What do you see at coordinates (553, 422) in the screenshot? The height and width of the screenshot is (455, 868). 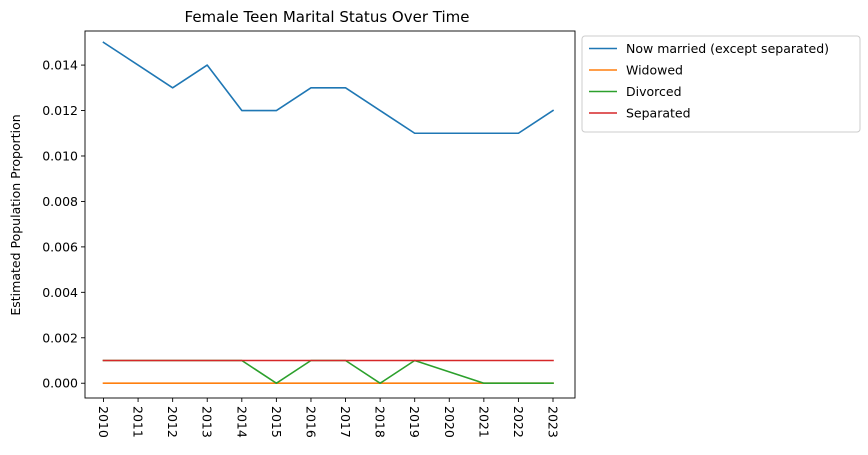 I see `x-tick-label: 2023` at bounding box center [553, 422].